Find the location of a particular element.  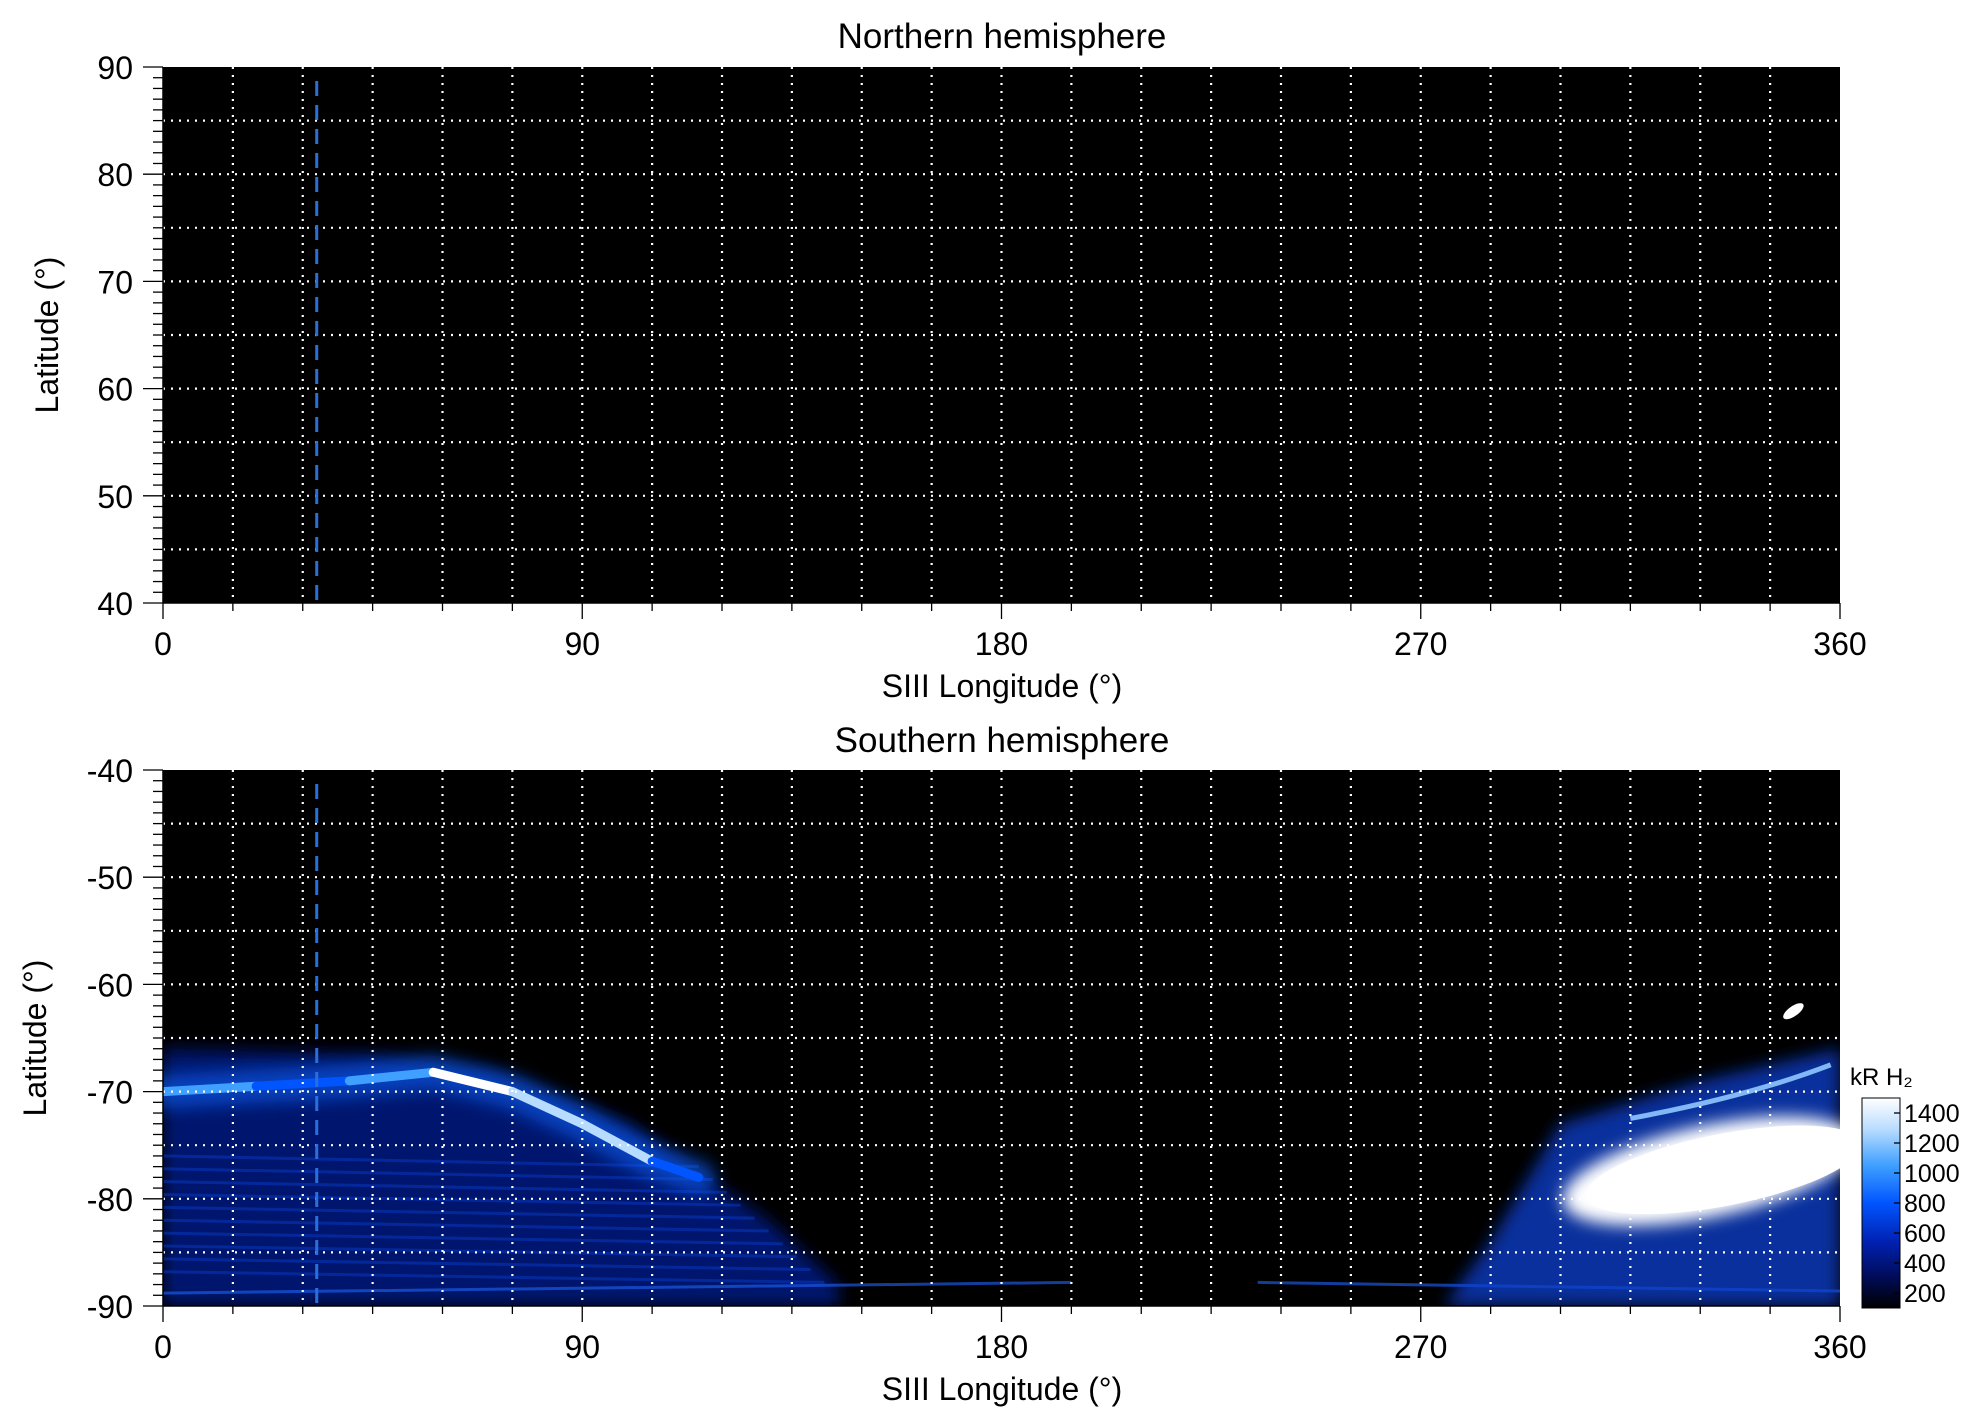

south-title: Southern hemisphere is located at coordinates (1002, 740).